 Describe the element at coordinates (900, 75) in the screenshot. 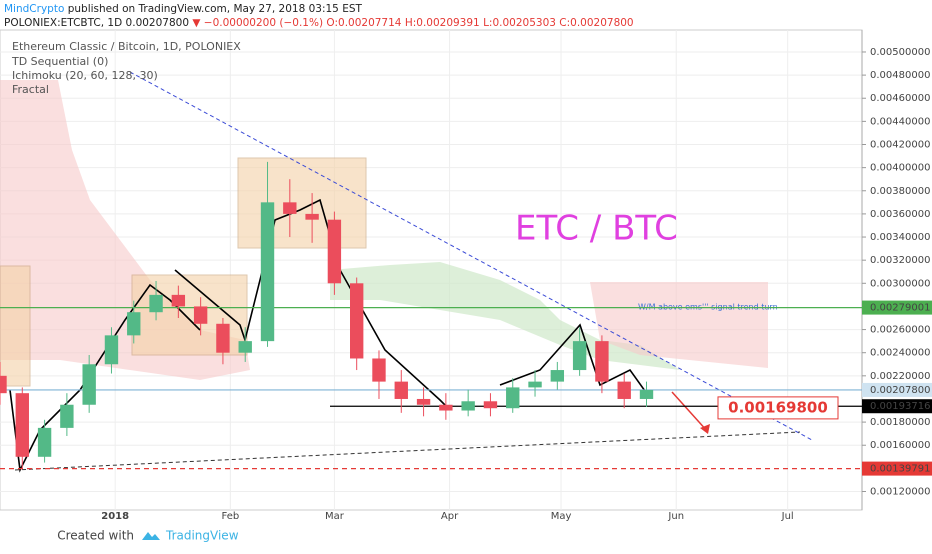

I see `y-tick-label: 0.00480000` at that location.